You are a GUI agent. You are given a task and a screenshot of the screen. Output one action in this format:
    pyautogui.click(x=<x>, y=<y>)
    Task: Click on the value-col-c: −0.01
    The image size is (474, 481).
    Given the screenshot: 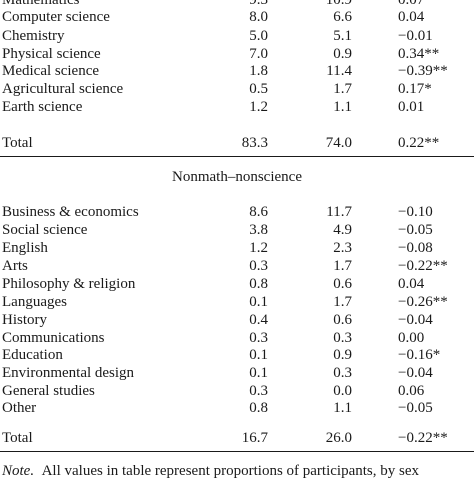 What is the action you would take?
    pyautogui.click(x=415, y=36)
    